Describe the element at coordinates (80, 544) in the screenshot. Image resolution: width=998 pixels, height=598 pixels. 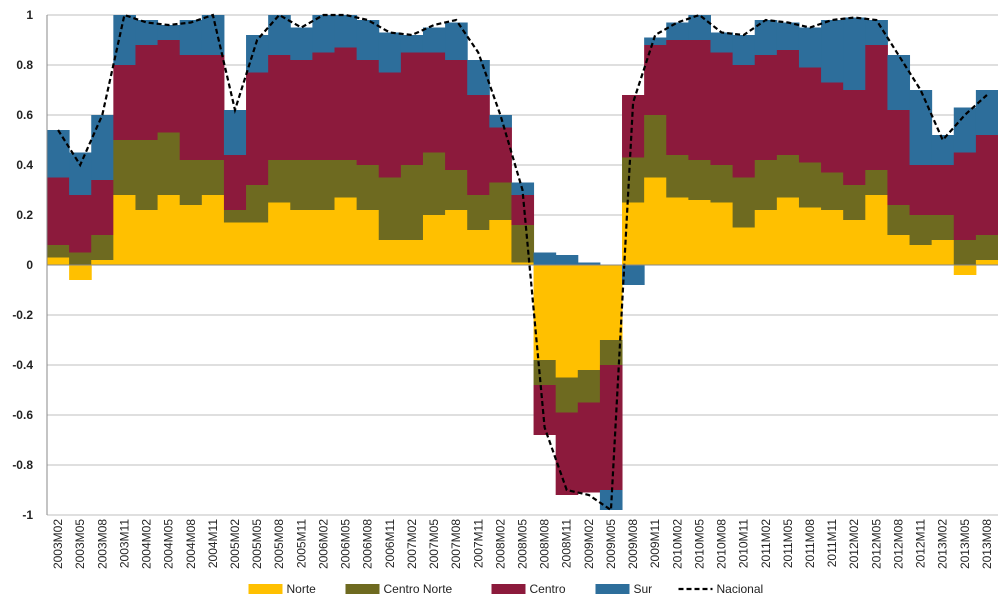
I see `x-tick-label: 2003M05` at that location.